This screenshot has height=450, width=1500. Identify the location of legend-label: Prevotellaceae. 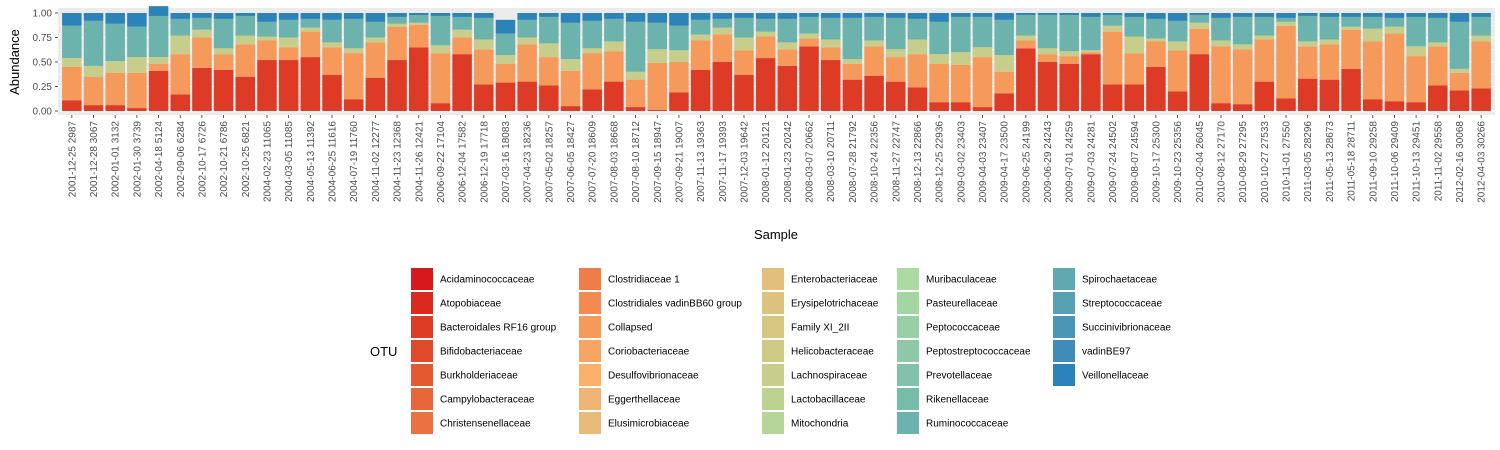
(959, 376).